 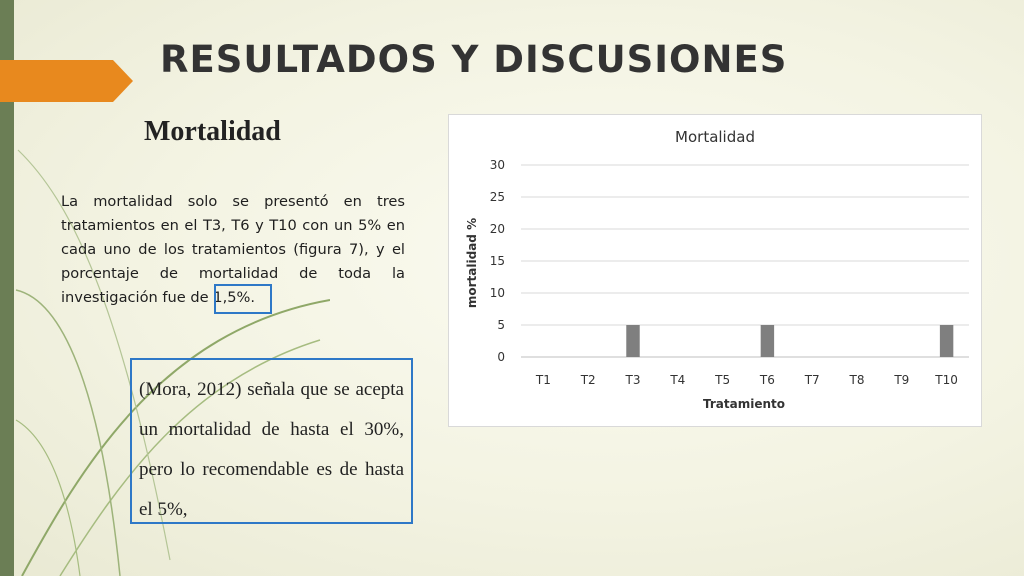 I want to click on orange-accent-tab, so click(x=66, y=81).